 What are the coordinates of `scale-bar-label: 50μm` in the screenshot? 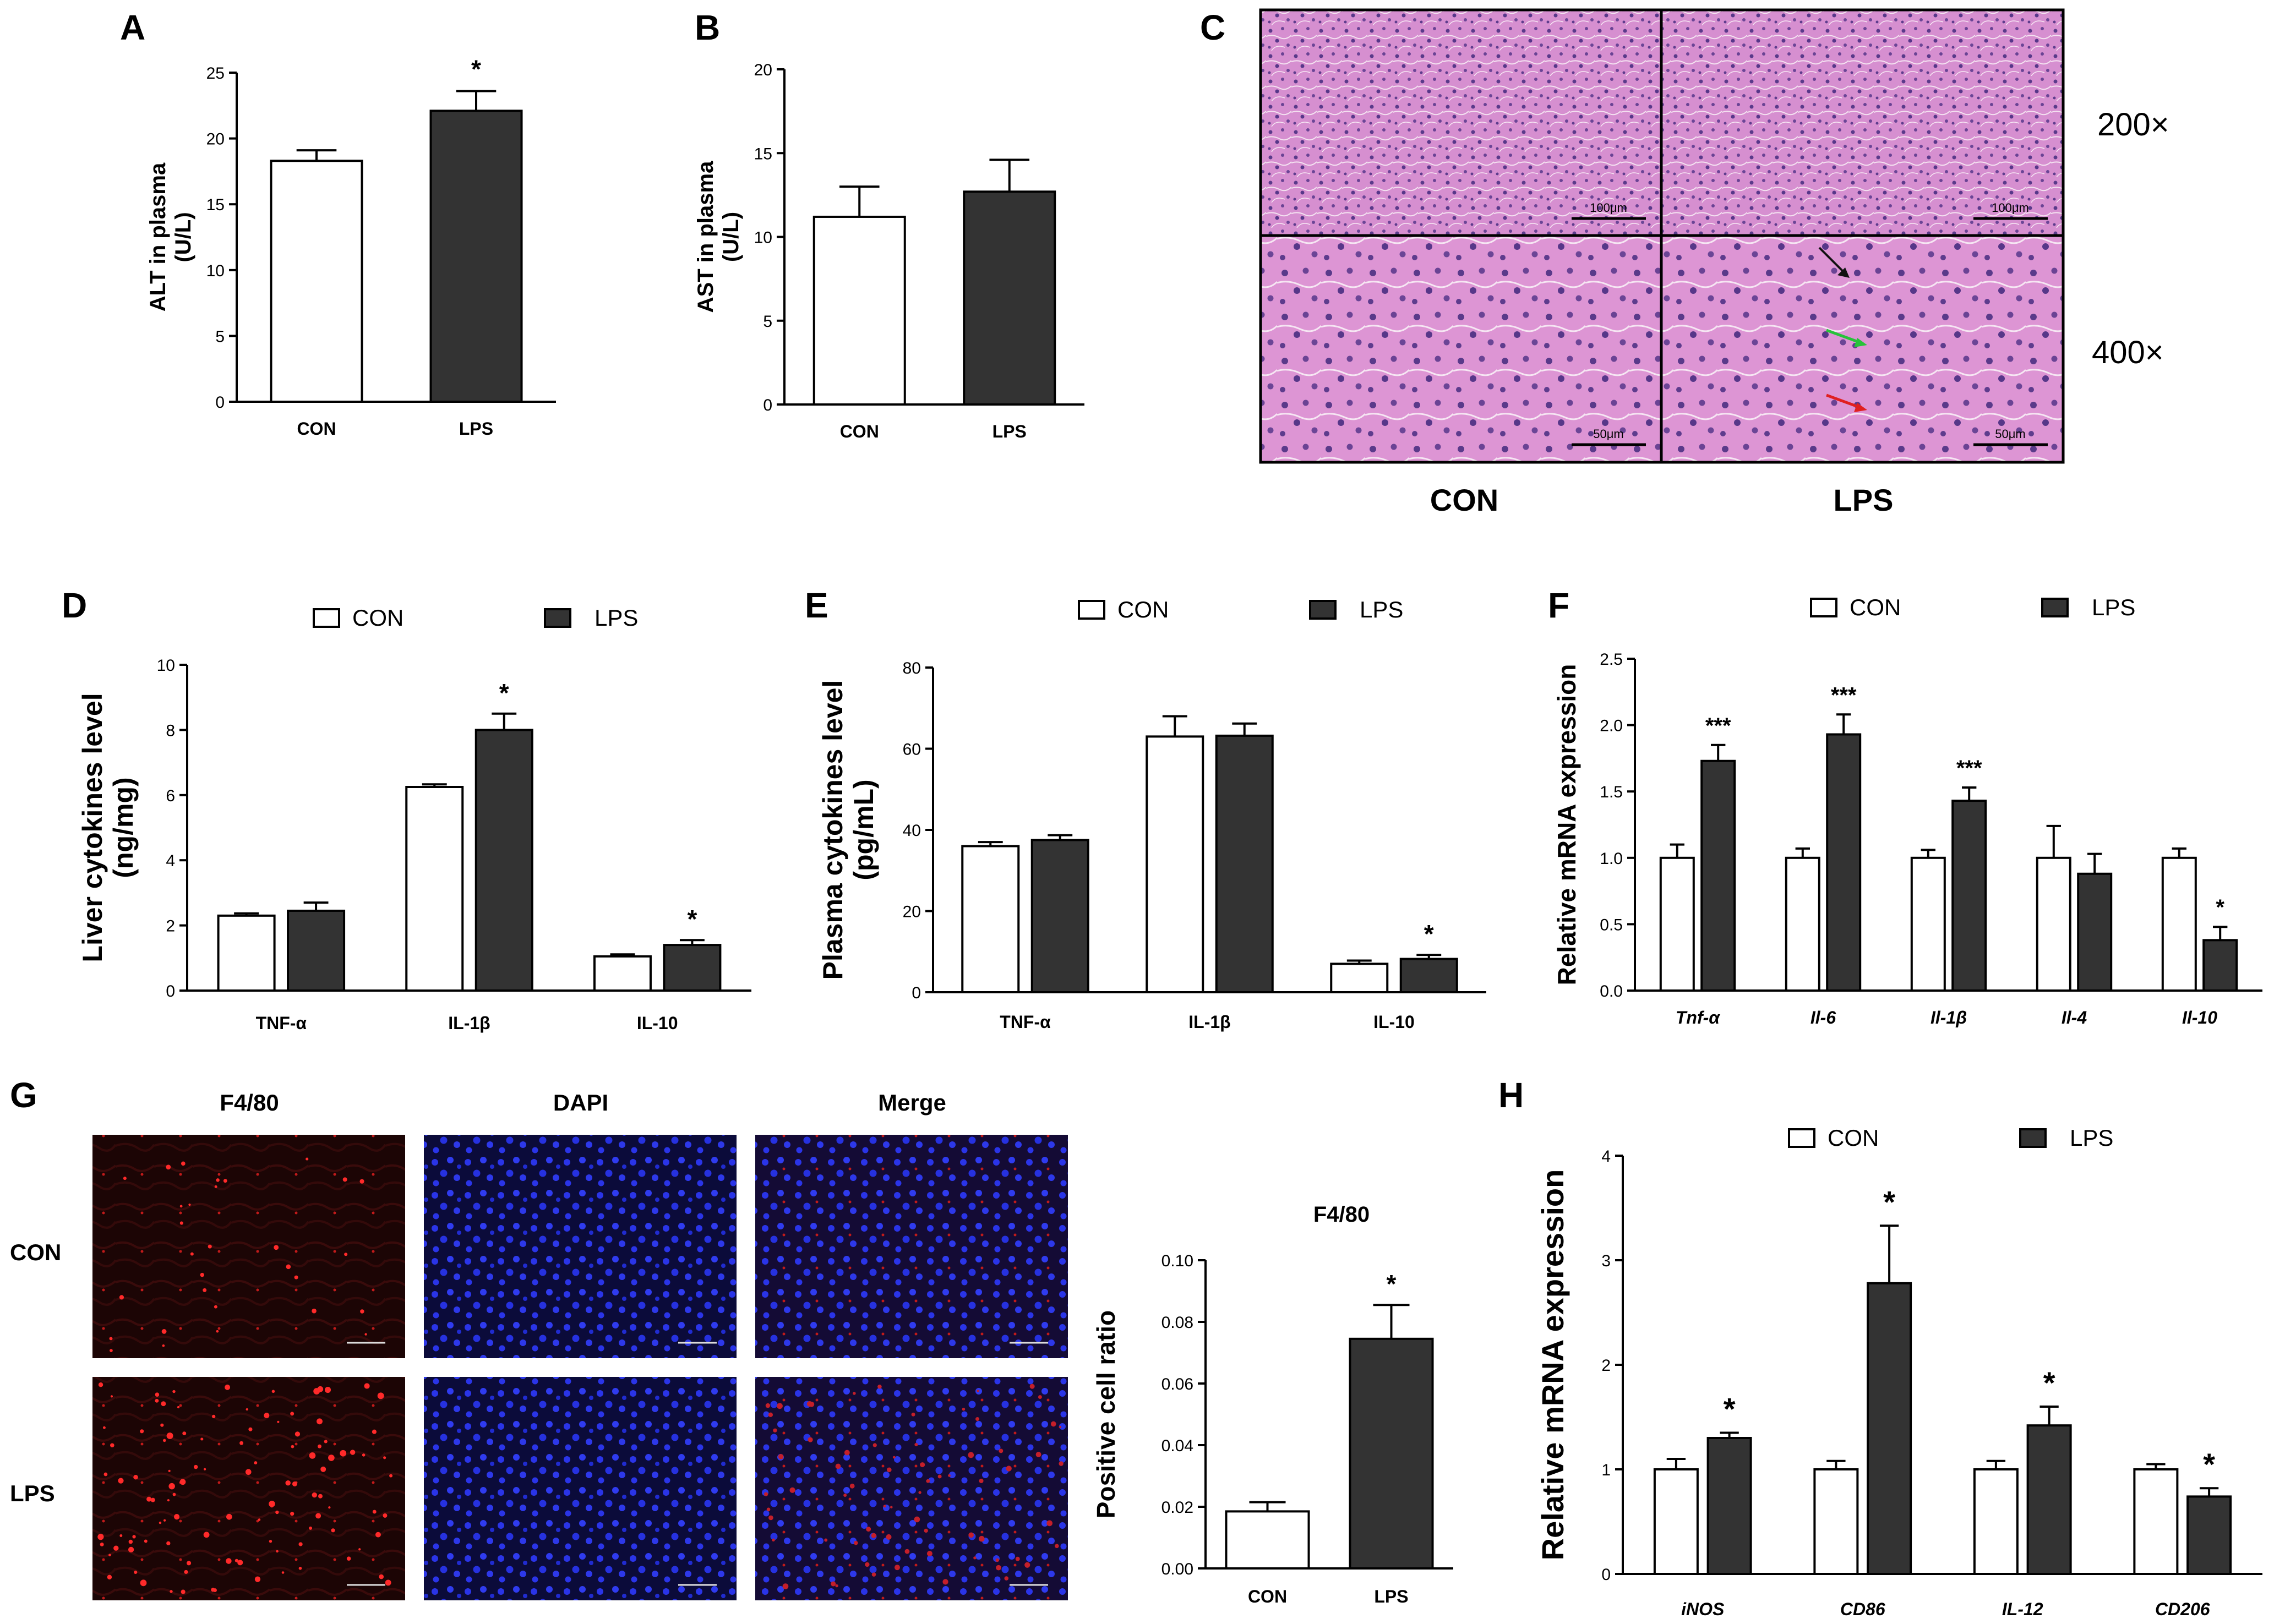 It's located at (2010, 434).